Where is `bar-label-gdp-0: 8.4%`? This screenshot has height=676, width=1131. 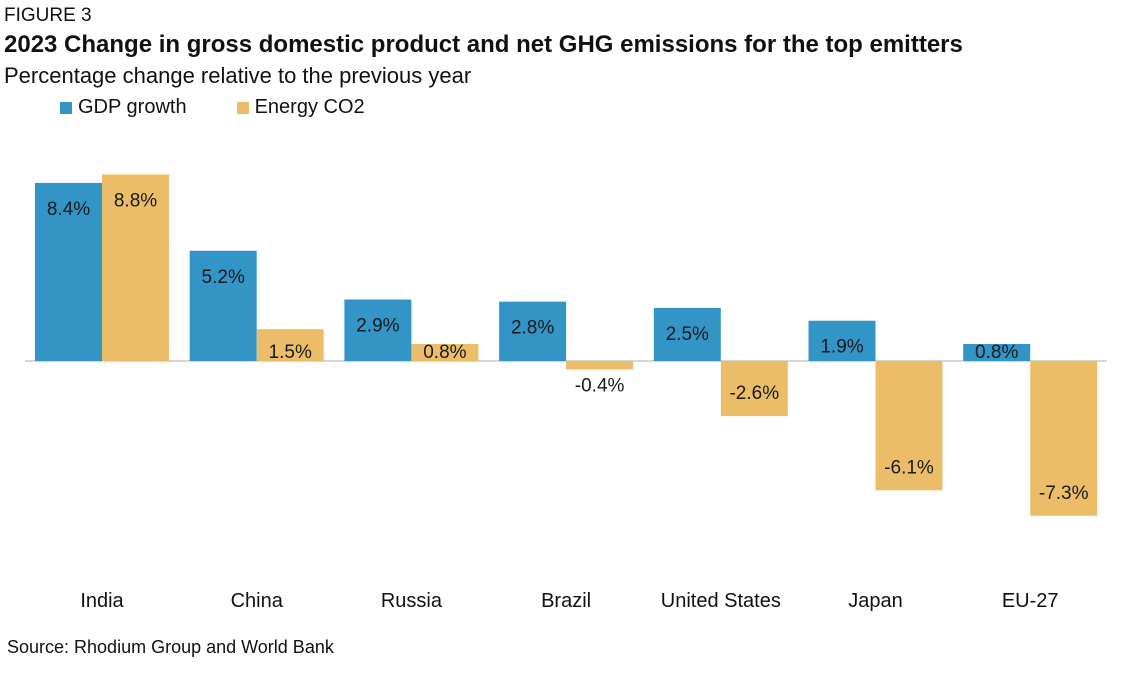 bar-label-gdp-0: 8.4% is located at coordinates (68, 209).